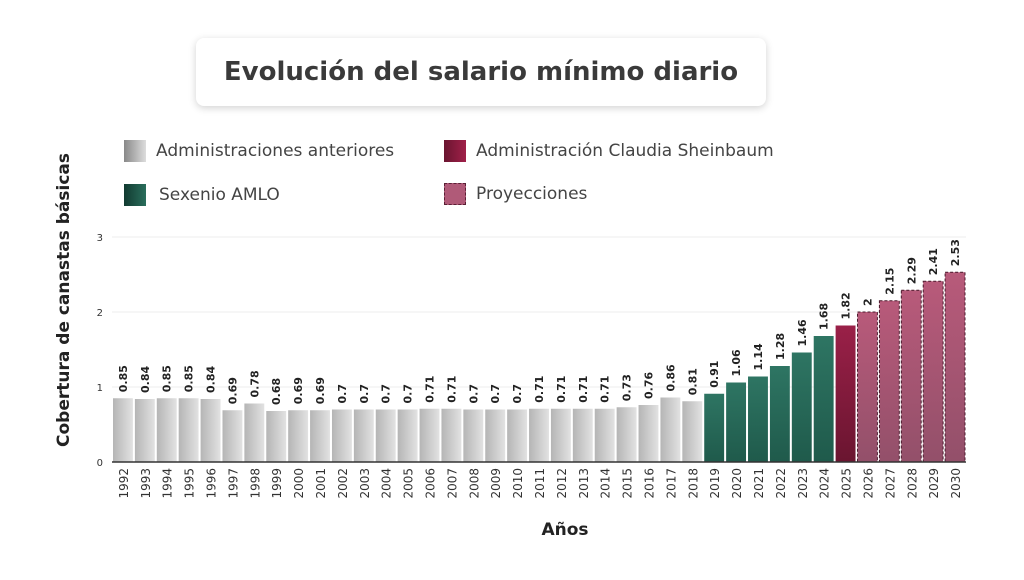 The width and height of the screenshot is (1024, 580). I want to click on legend-swatch-sheinbaum, so click(455, 151).